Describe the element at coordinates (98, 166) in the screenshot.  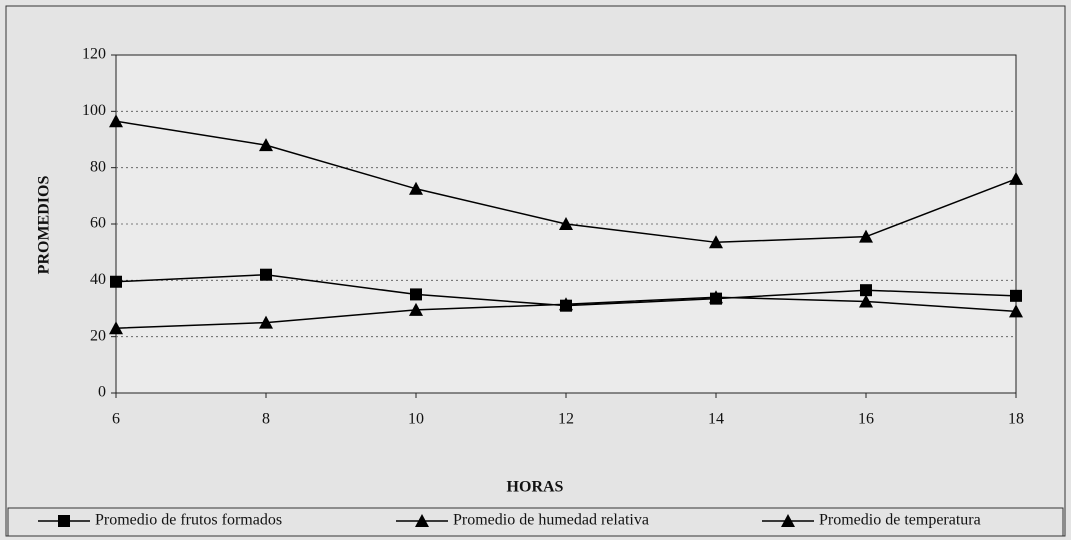
I see `y-tick-label: 80` at that location.